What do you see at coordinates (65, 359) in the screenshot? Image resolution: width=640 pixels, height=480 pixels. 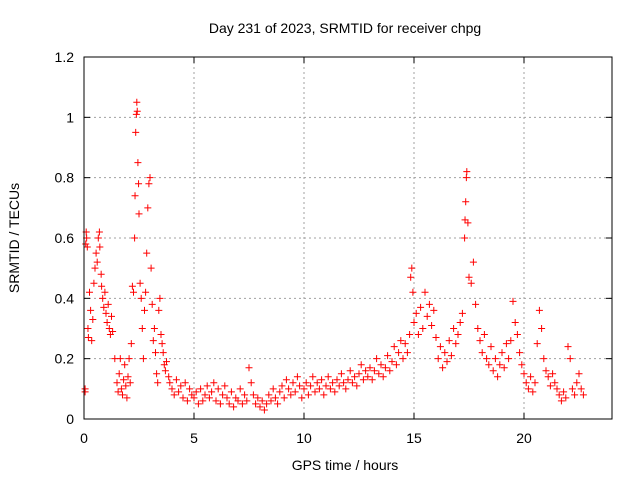 I see `y-tick-label: 0.2` at bounding box center [65, 359].